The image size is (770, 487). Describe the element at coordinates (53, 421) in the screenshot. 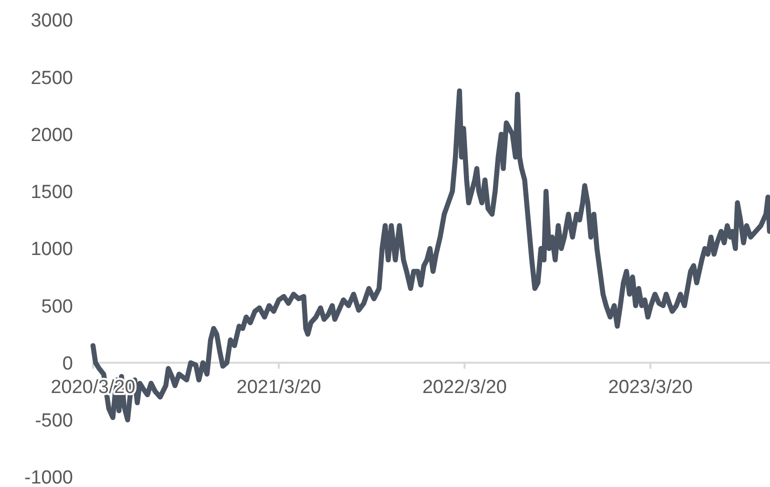

I see `y-tick-label: -500` at that location.